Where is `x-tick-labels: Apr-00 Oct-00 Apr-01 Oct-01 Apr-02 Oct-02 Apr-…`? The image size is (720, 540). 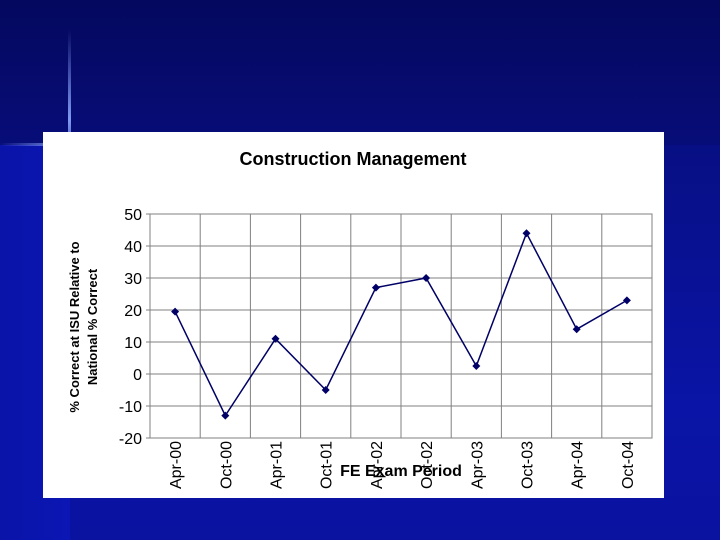
x-tick-labels: Apr-00 Oct-00 Apr-01 Oct-01 Apr-02 Oct-02 Apr-… is located at coordinates (402, 465).